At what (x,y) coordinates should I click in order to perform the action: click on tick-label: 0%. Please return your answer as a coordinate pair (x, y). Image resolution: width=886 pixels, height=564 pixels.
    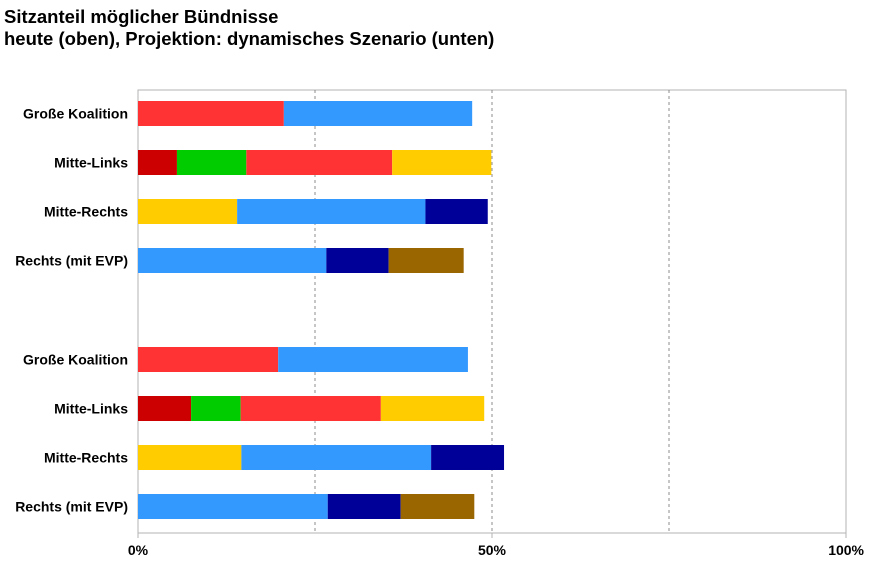
    Looking at the image, I should click on (138, 550).